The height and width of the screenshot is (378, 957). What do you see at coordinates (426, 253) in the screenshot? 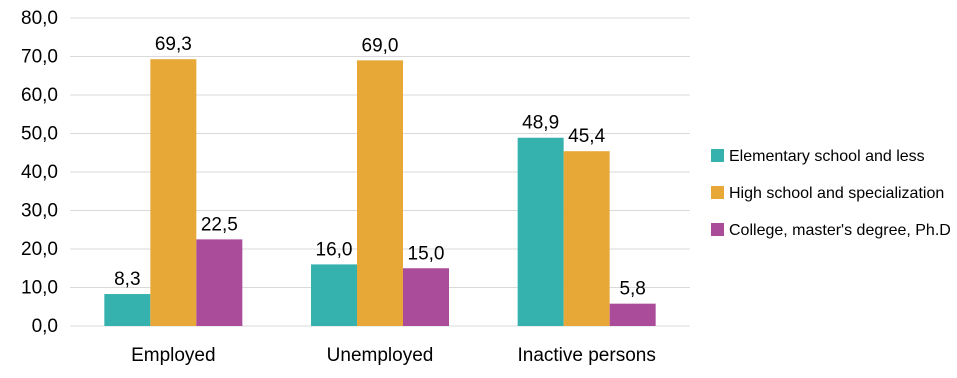
I see `data-label: 15,0` at bounding box center [426, 253].